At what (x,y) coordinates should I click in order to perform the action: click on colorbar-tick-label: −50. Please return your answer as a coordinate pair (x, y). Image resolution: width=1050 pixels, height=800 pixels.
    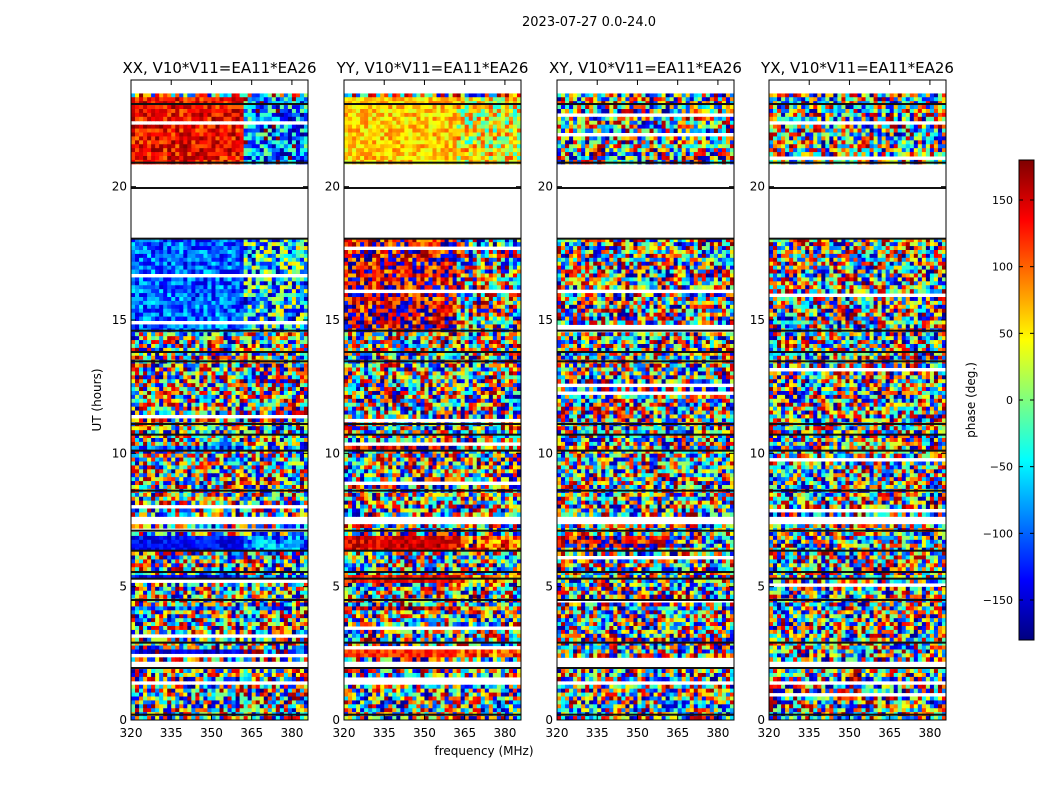
    Looking at the image, I should click on (1001, 467).